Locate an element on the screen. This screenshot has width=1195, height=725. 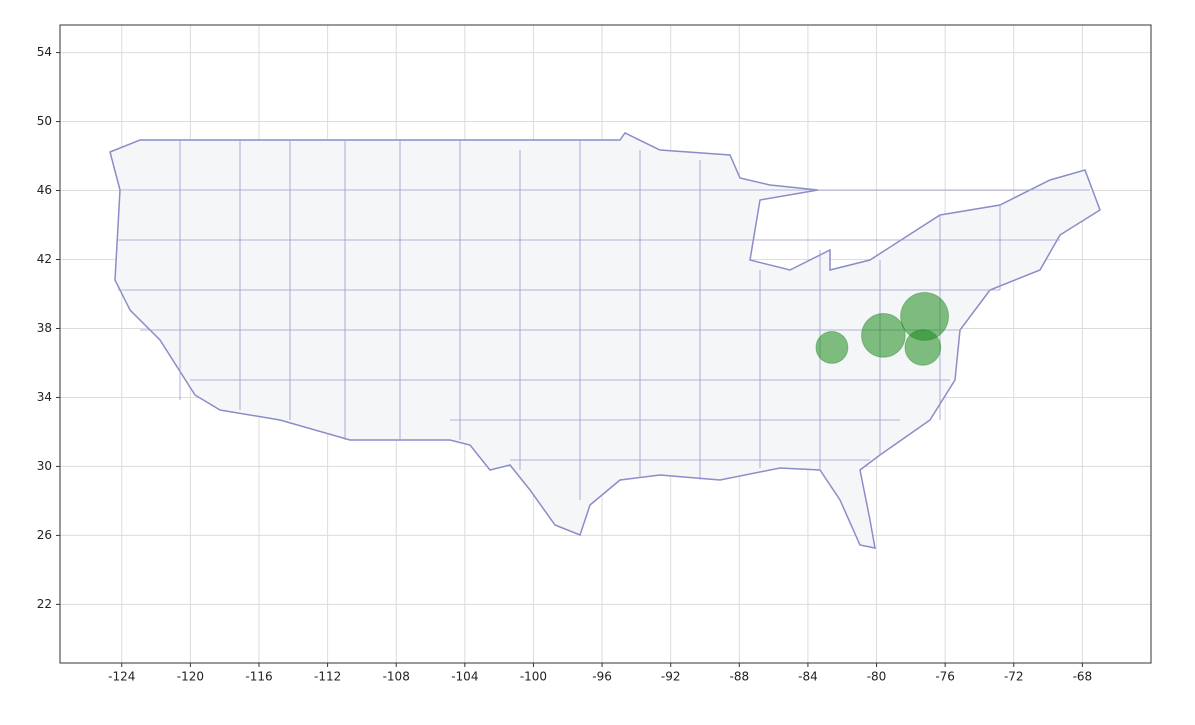
x-tick-label: -124 is located at coordinates (121, 677).